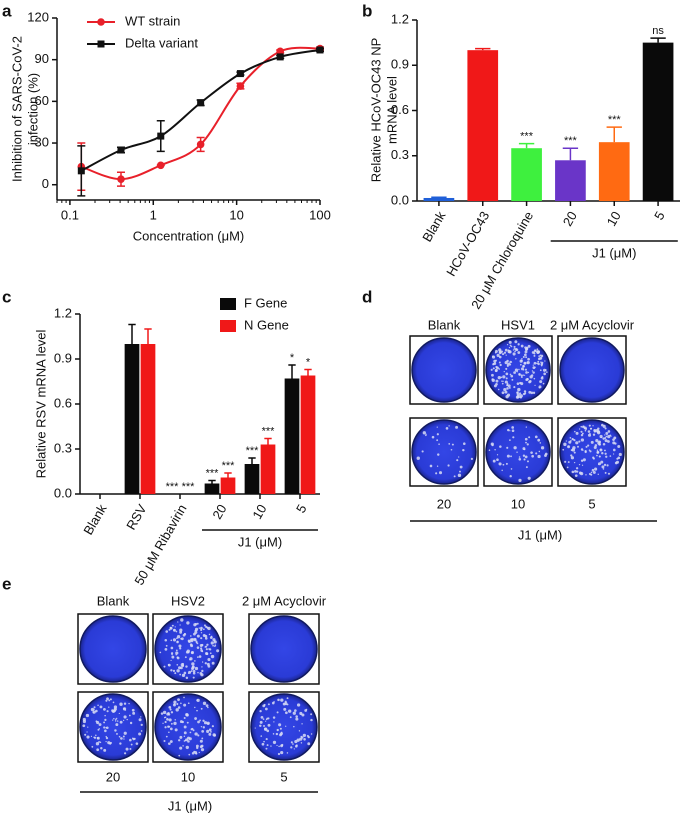  I want to click on group-label: J1 (μM), so click(260, 541).